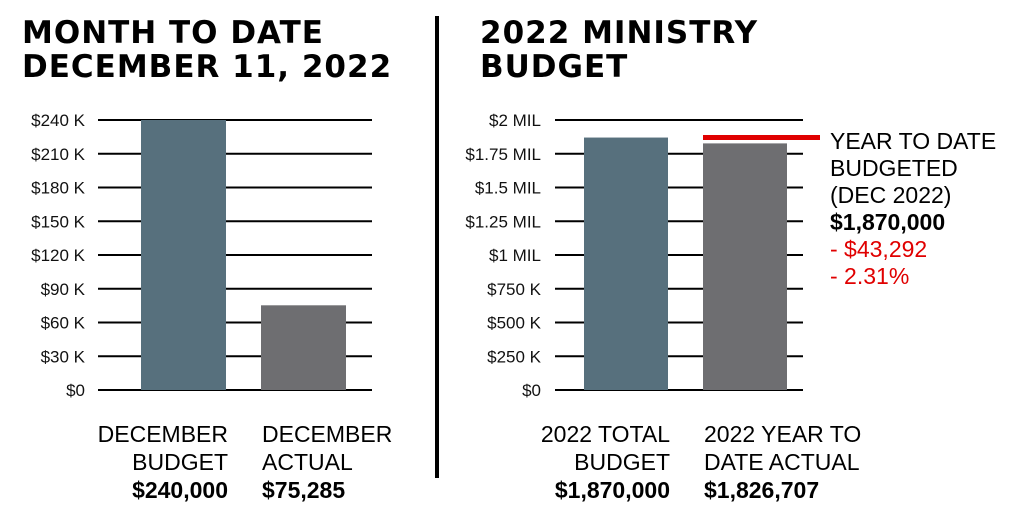 The image size is (1024, 524). Describe the element at coordinates (173, 33) in the screenshot. I see `left-title-line1: MONTH TO DATE` at that location.